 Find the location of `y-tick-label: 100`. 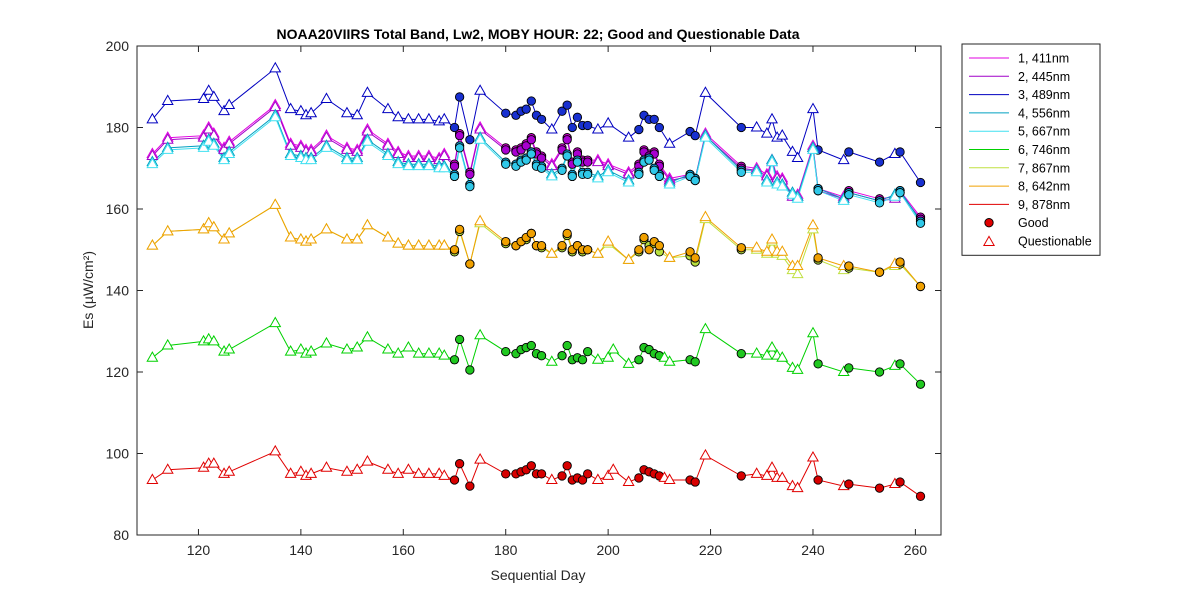

y-tick-label: 100 is located at coordinates (118, 454).